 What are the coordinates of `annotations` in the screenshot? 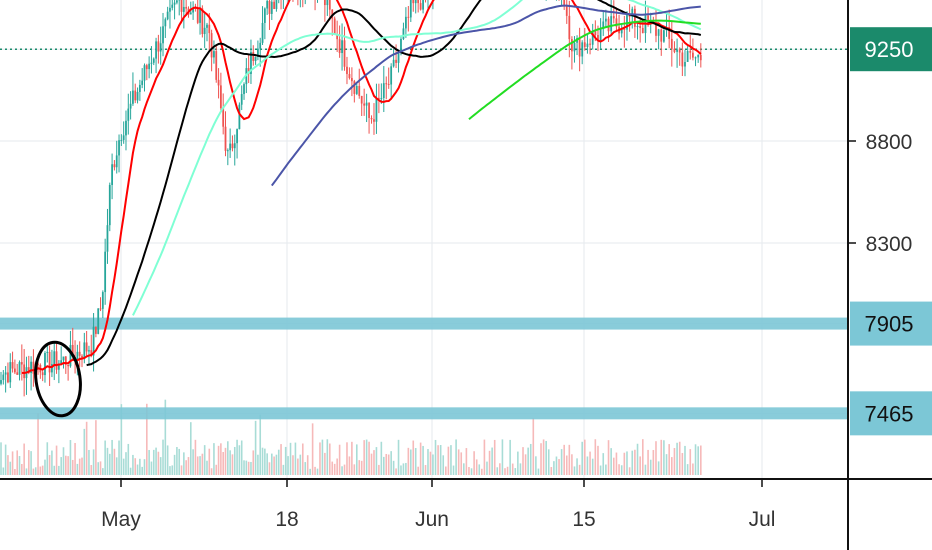 It's located at (58, 379).